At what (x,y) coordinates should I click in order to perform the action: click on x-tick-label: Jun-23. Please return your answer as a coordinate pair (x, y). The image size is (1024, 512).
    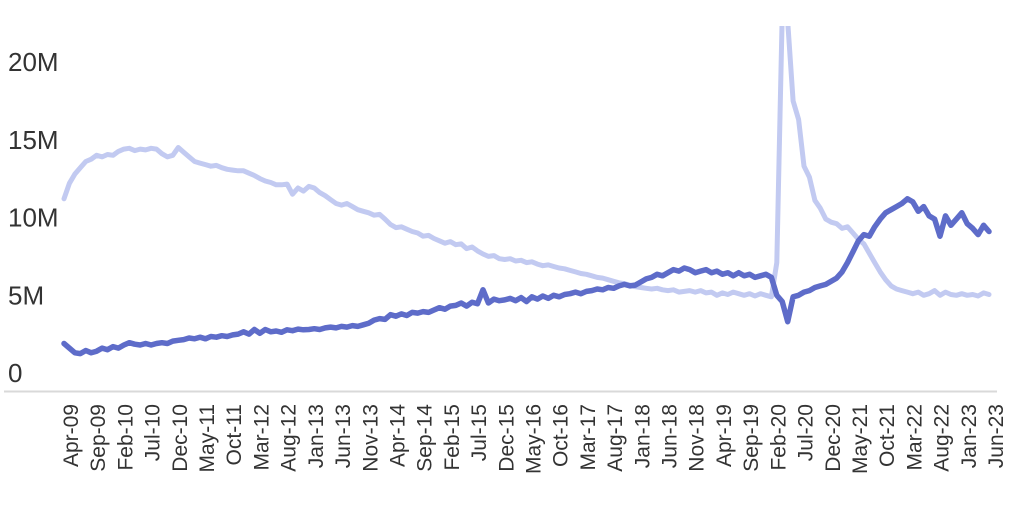
    Looking at the image, I should click on (996, 436).